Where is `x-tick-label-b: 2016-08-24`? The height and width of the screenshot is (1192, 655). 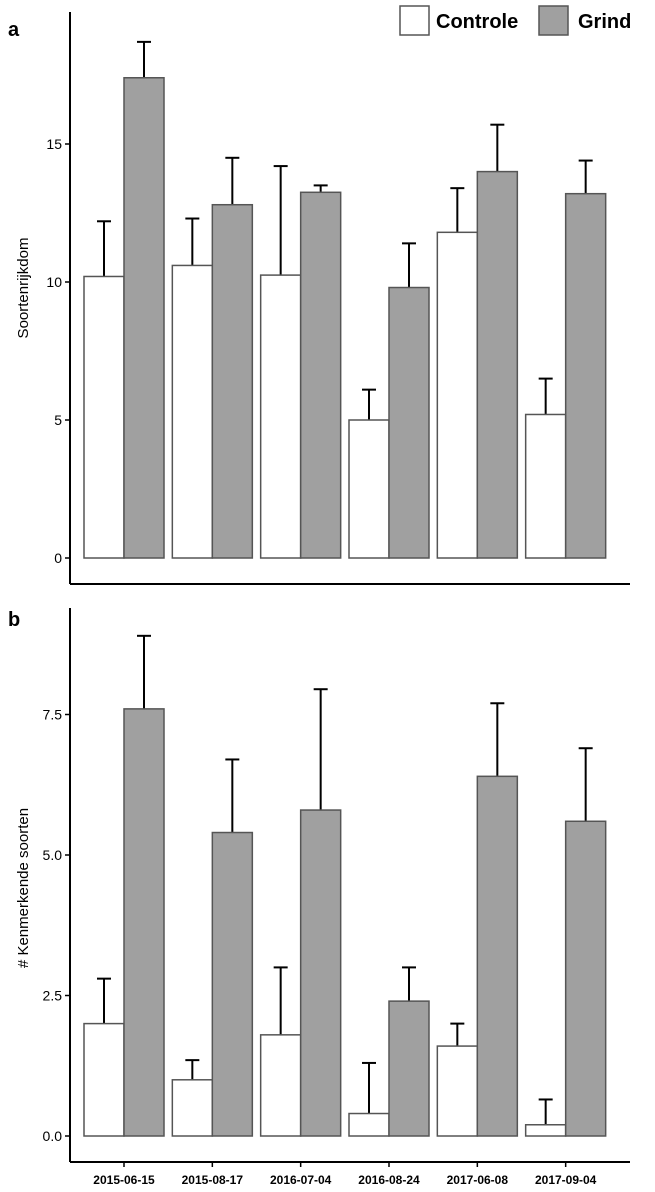 x-tick-label-b: 2016-08-24 is located at coordinates (389, 1180).